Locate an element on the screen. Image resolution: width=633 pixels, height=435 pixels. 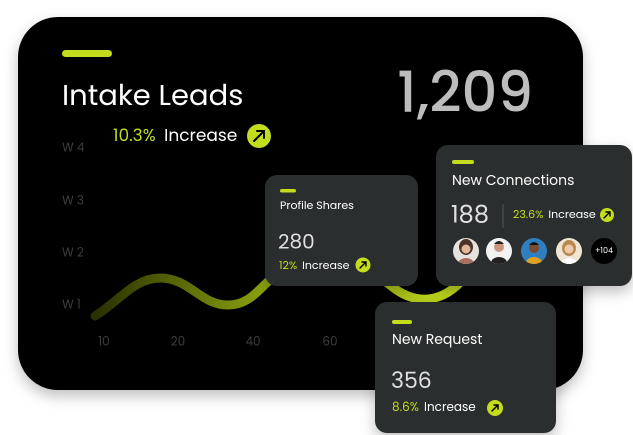
more-badge is located at coordinates (604, 251).